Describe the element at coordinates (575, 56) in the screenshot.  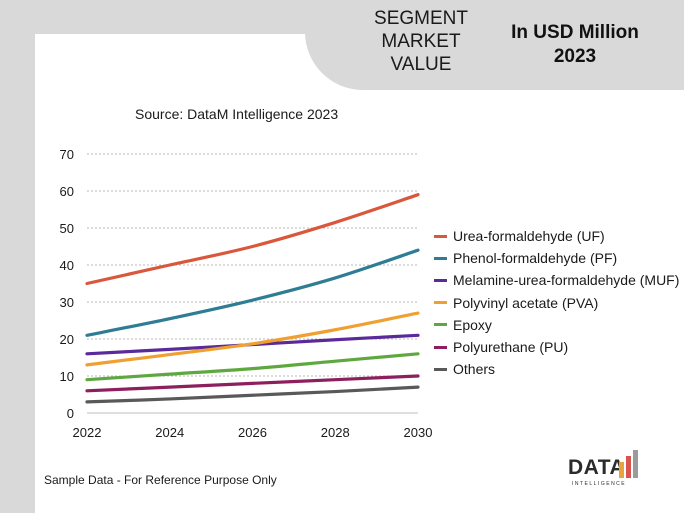
I see `unit-title-year: 2023` at that location.